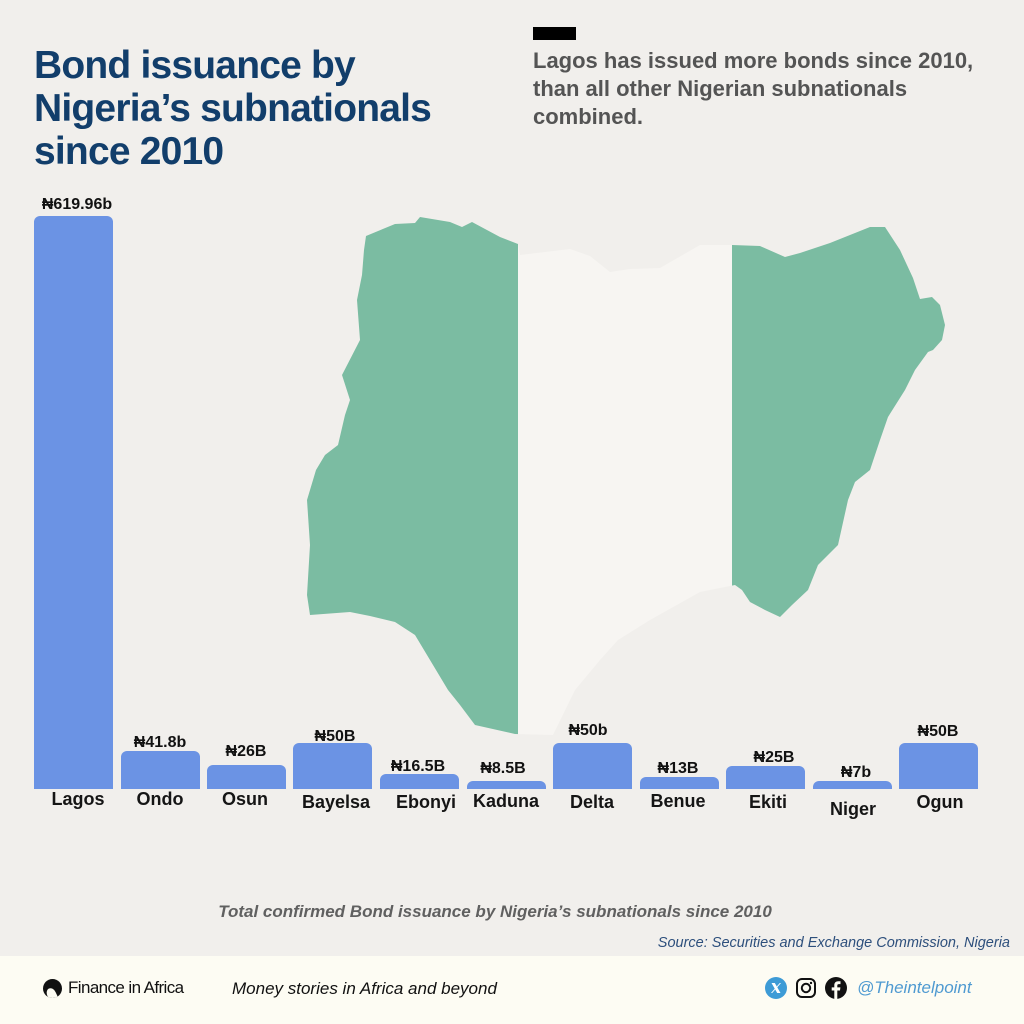  What do you see at coordinates (914, 987) in the screenshot?
I see `social-handle: @Theintelpoint` at bounding box center [914, 987].